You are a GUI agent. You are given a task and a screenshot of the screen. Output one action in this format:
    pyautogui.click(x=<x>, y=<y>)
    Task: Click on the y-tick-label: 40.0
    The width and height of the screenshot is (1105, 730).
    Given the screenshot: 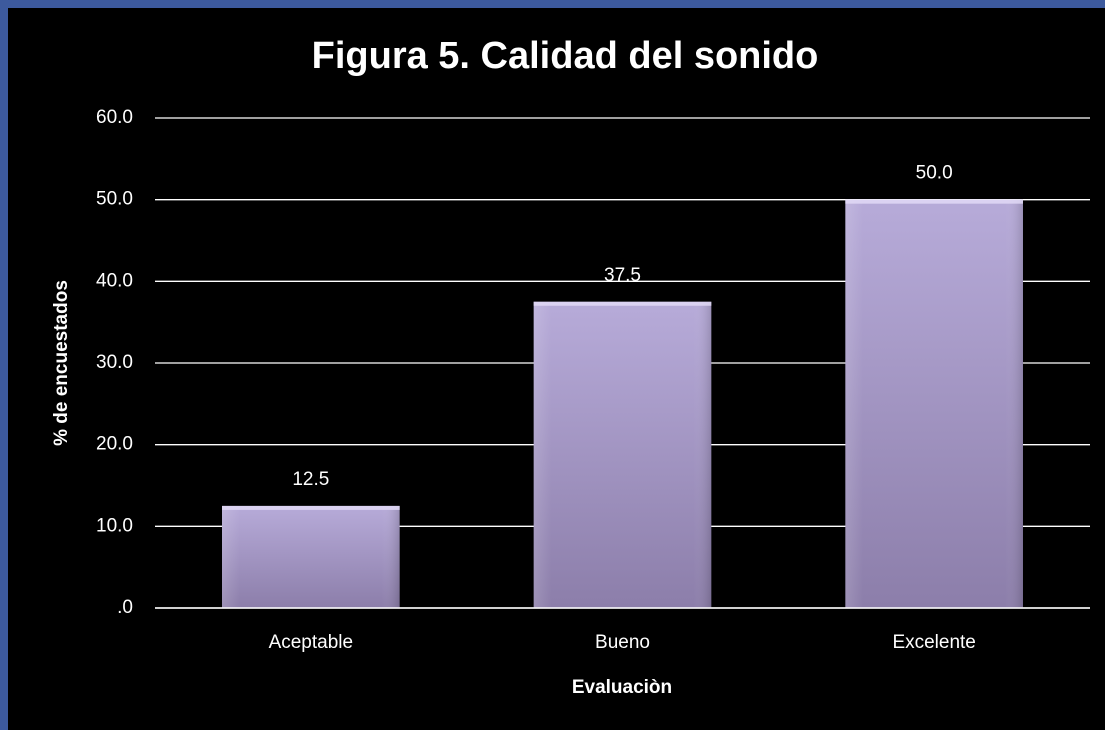 What is the action you would take?
    pyautogui.click(x=114, y=280)
    